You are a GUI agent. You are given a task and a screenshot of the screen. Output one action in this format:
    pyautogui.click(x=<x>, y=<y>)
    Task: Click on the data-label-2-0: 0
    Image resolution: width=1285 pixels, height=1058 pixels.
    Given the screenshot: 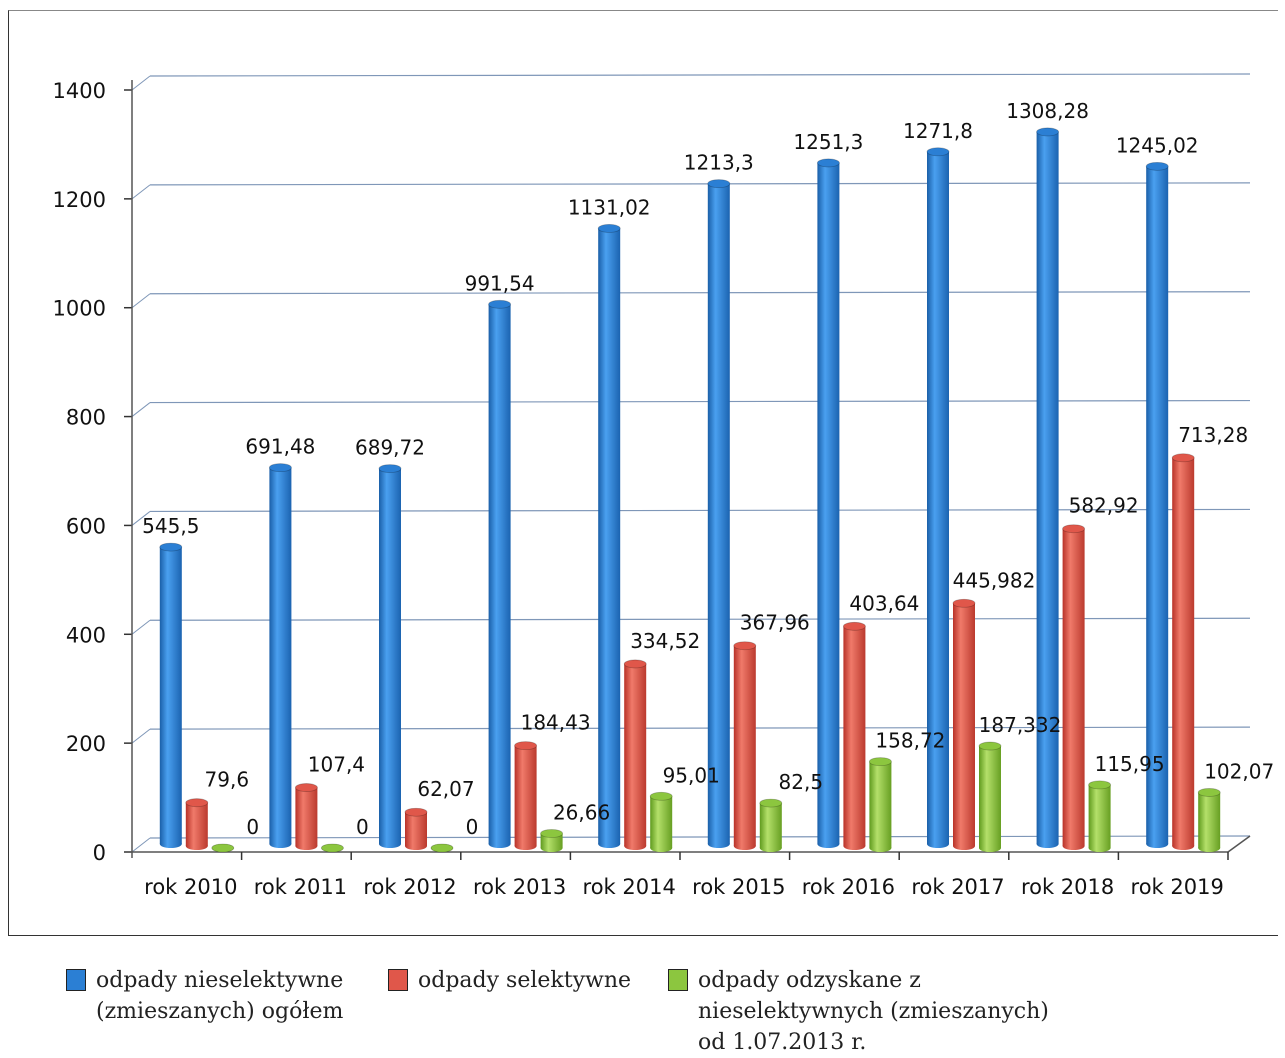 What is the action you would take?
    pyautogui.click(x=252, y=827)
    